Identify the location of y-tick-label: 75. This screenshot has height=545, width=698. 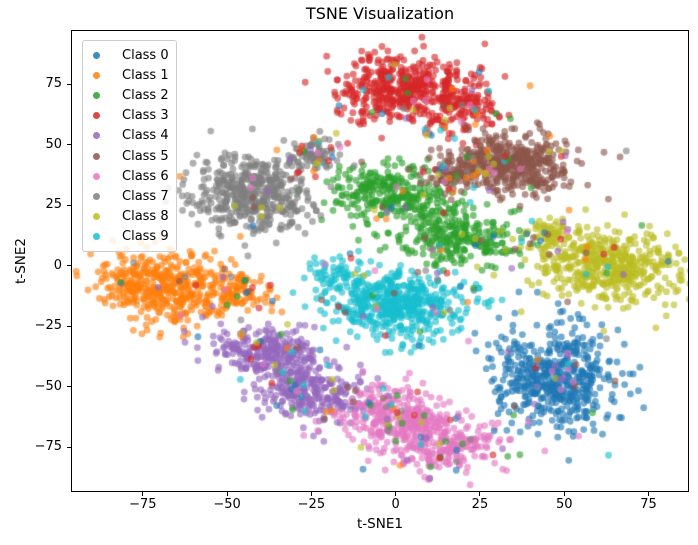
(53, 84).